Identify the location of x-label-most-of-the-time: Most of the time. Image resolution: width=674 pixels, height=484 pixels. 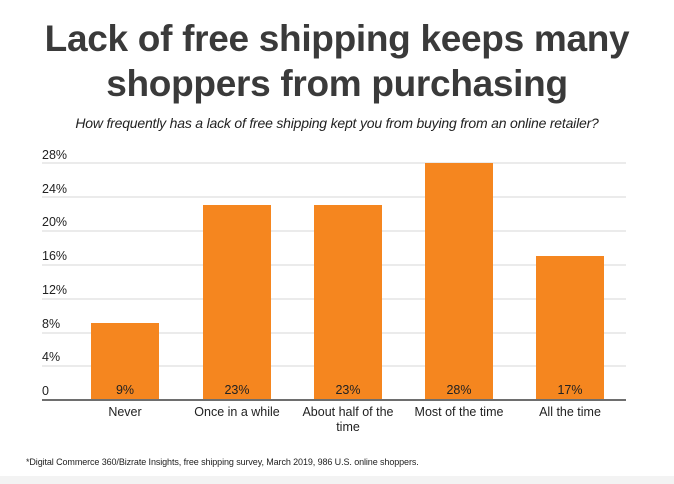
(459, 412).